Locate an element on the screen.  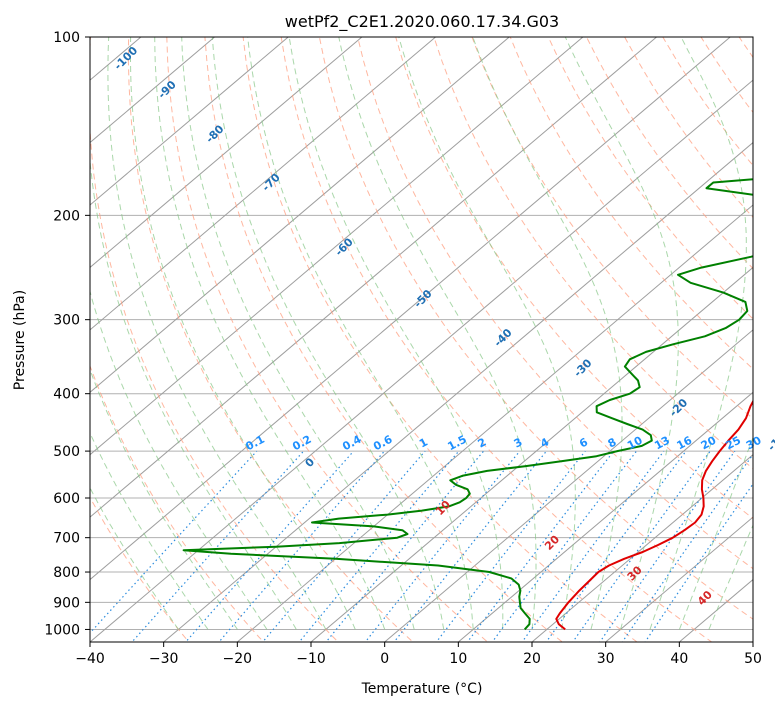
y-axis-label: Pressure (hPa) is located at coordinates (20, 340).